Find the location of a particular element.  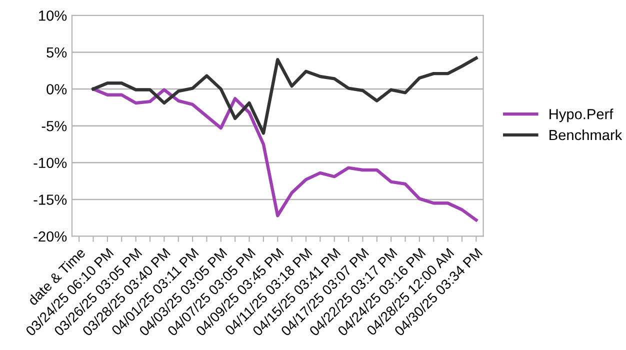

legend-label: Benchmark is located at coordinates (586, 134).